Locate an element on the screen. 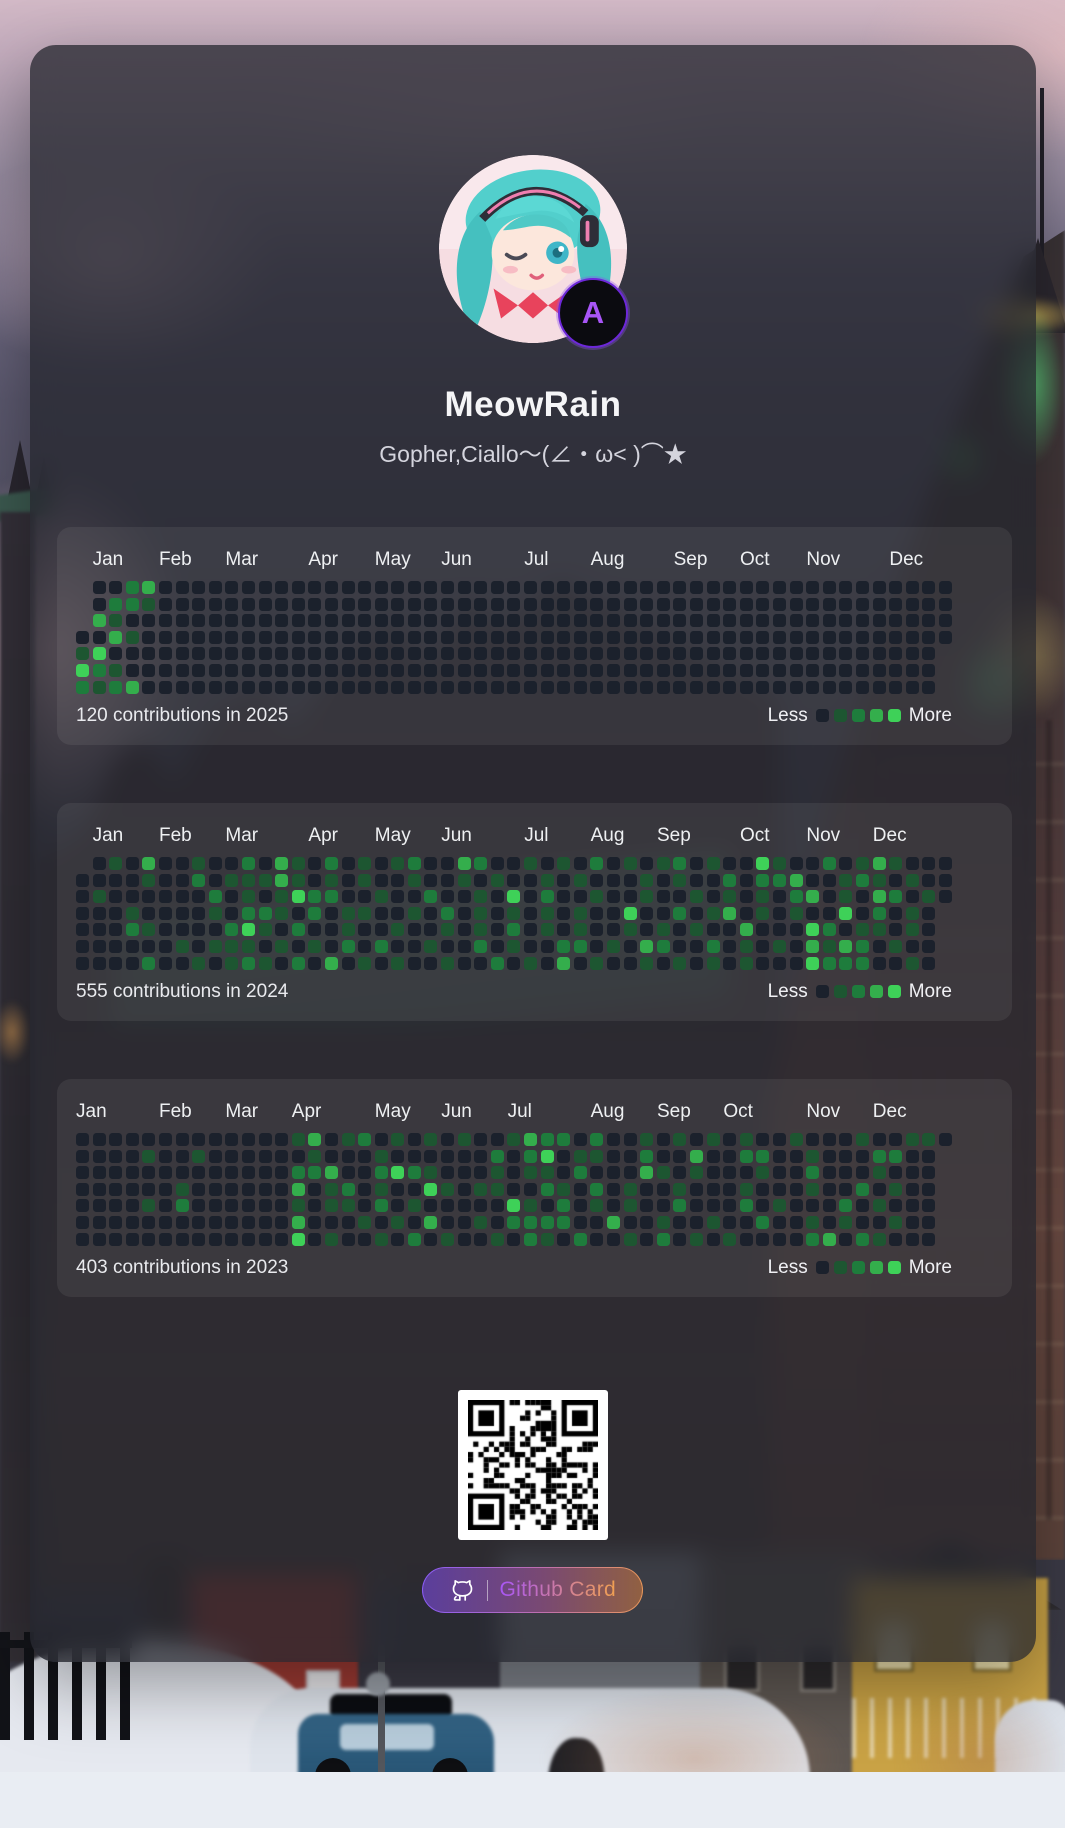 The height and width of the screenshot is (1828, 1065). month-label: Apr is located at coordinates (323, 559).